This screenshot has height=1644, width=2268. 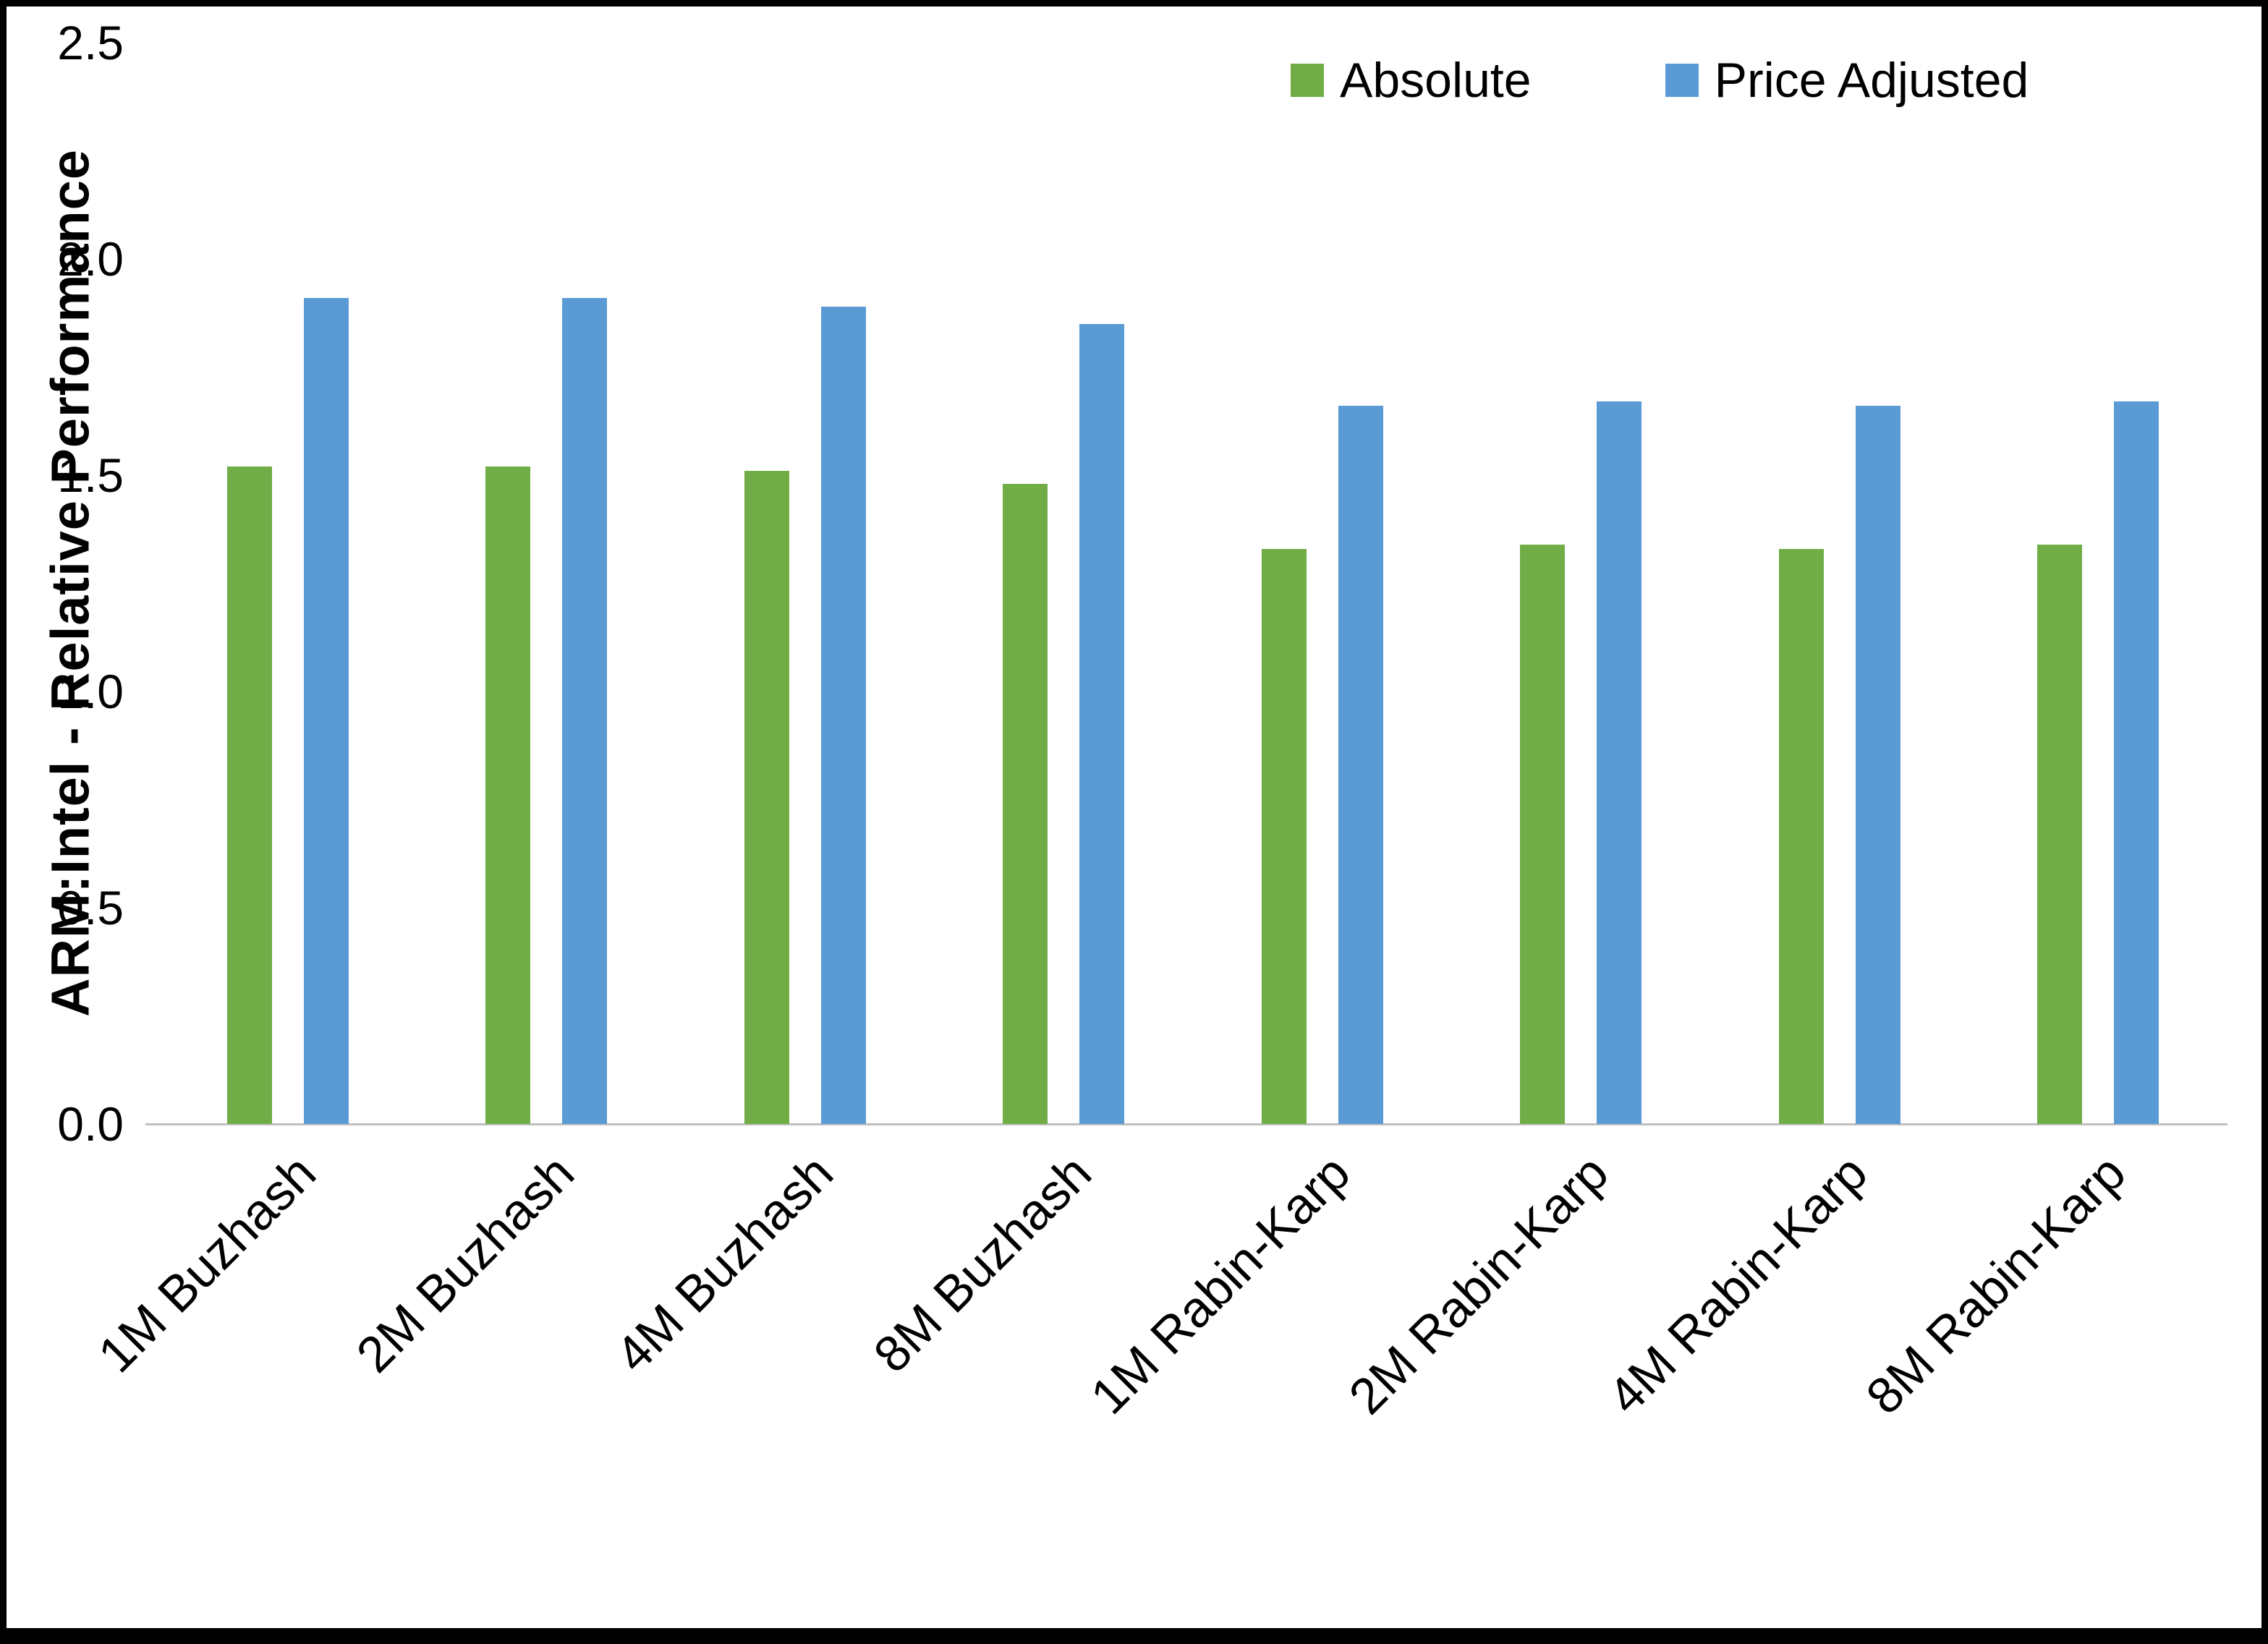 I want to click on y-tick-label: 2.5, so click(x=90, y=42).